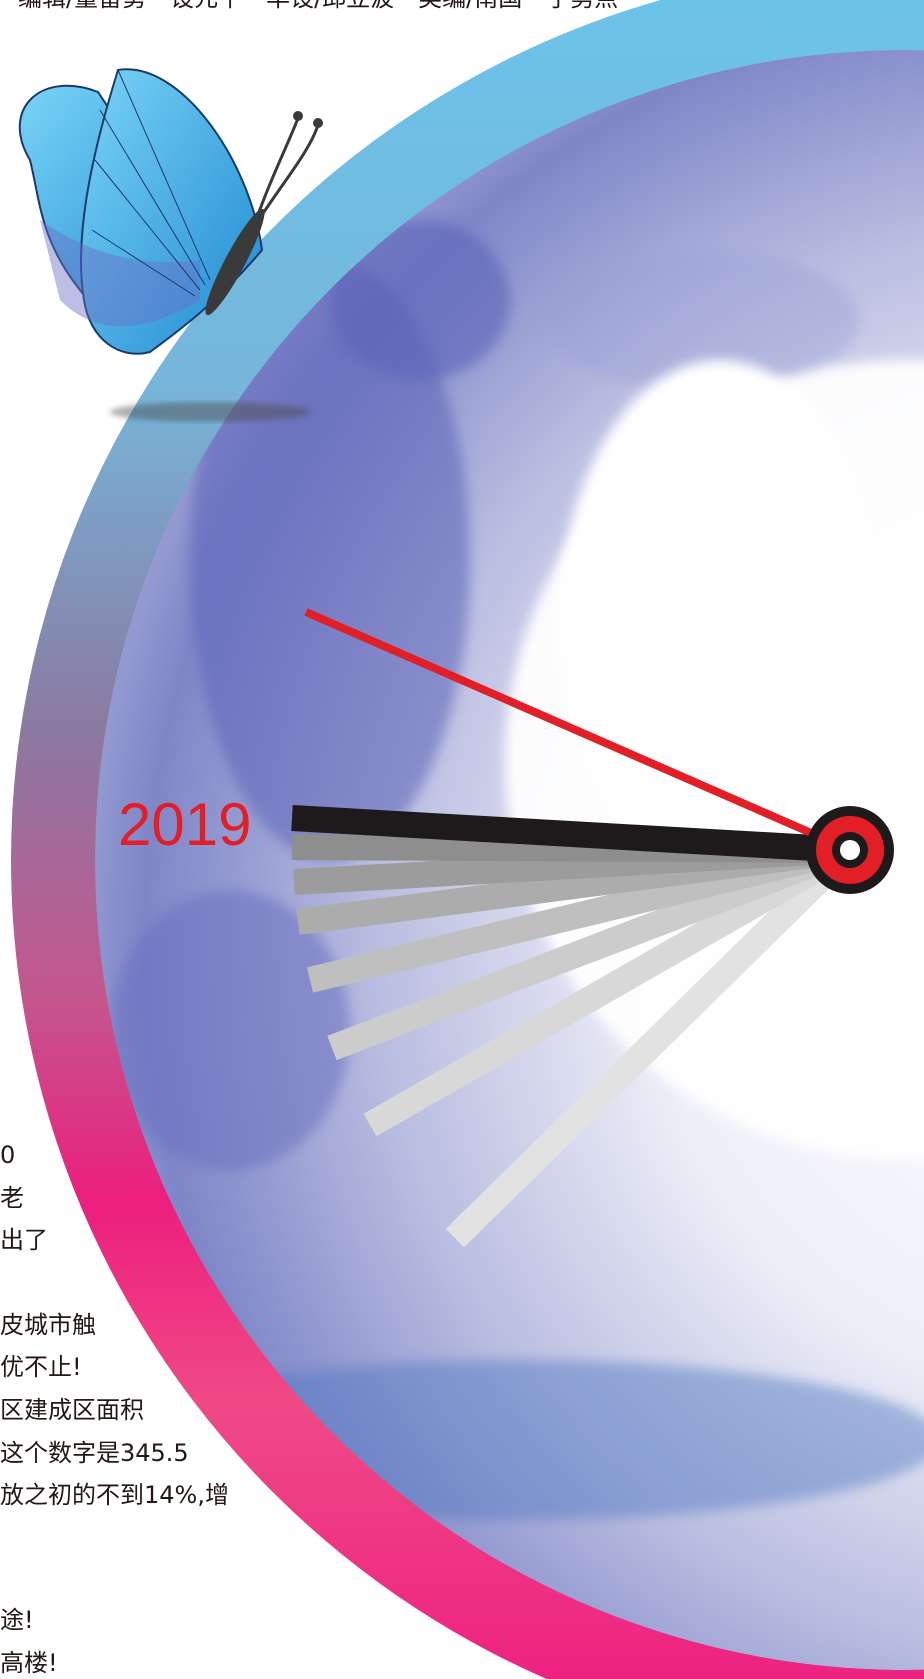  Describe the element at coordinates (185, 824) in the screenshot. I see `year-label: 2019` at that location.